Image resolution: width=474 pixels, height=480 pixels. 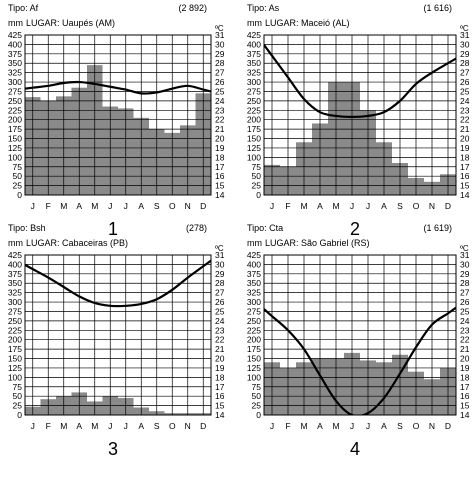 I want to click on y2-tick-label: 23, so click(x=465, y=330).